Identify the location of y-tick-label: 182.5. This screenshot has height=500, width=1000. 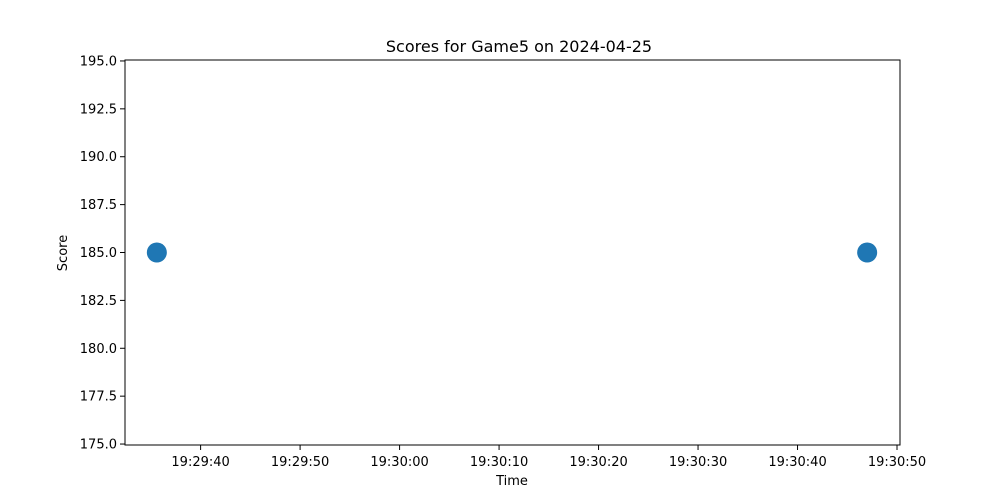
(98, 301).